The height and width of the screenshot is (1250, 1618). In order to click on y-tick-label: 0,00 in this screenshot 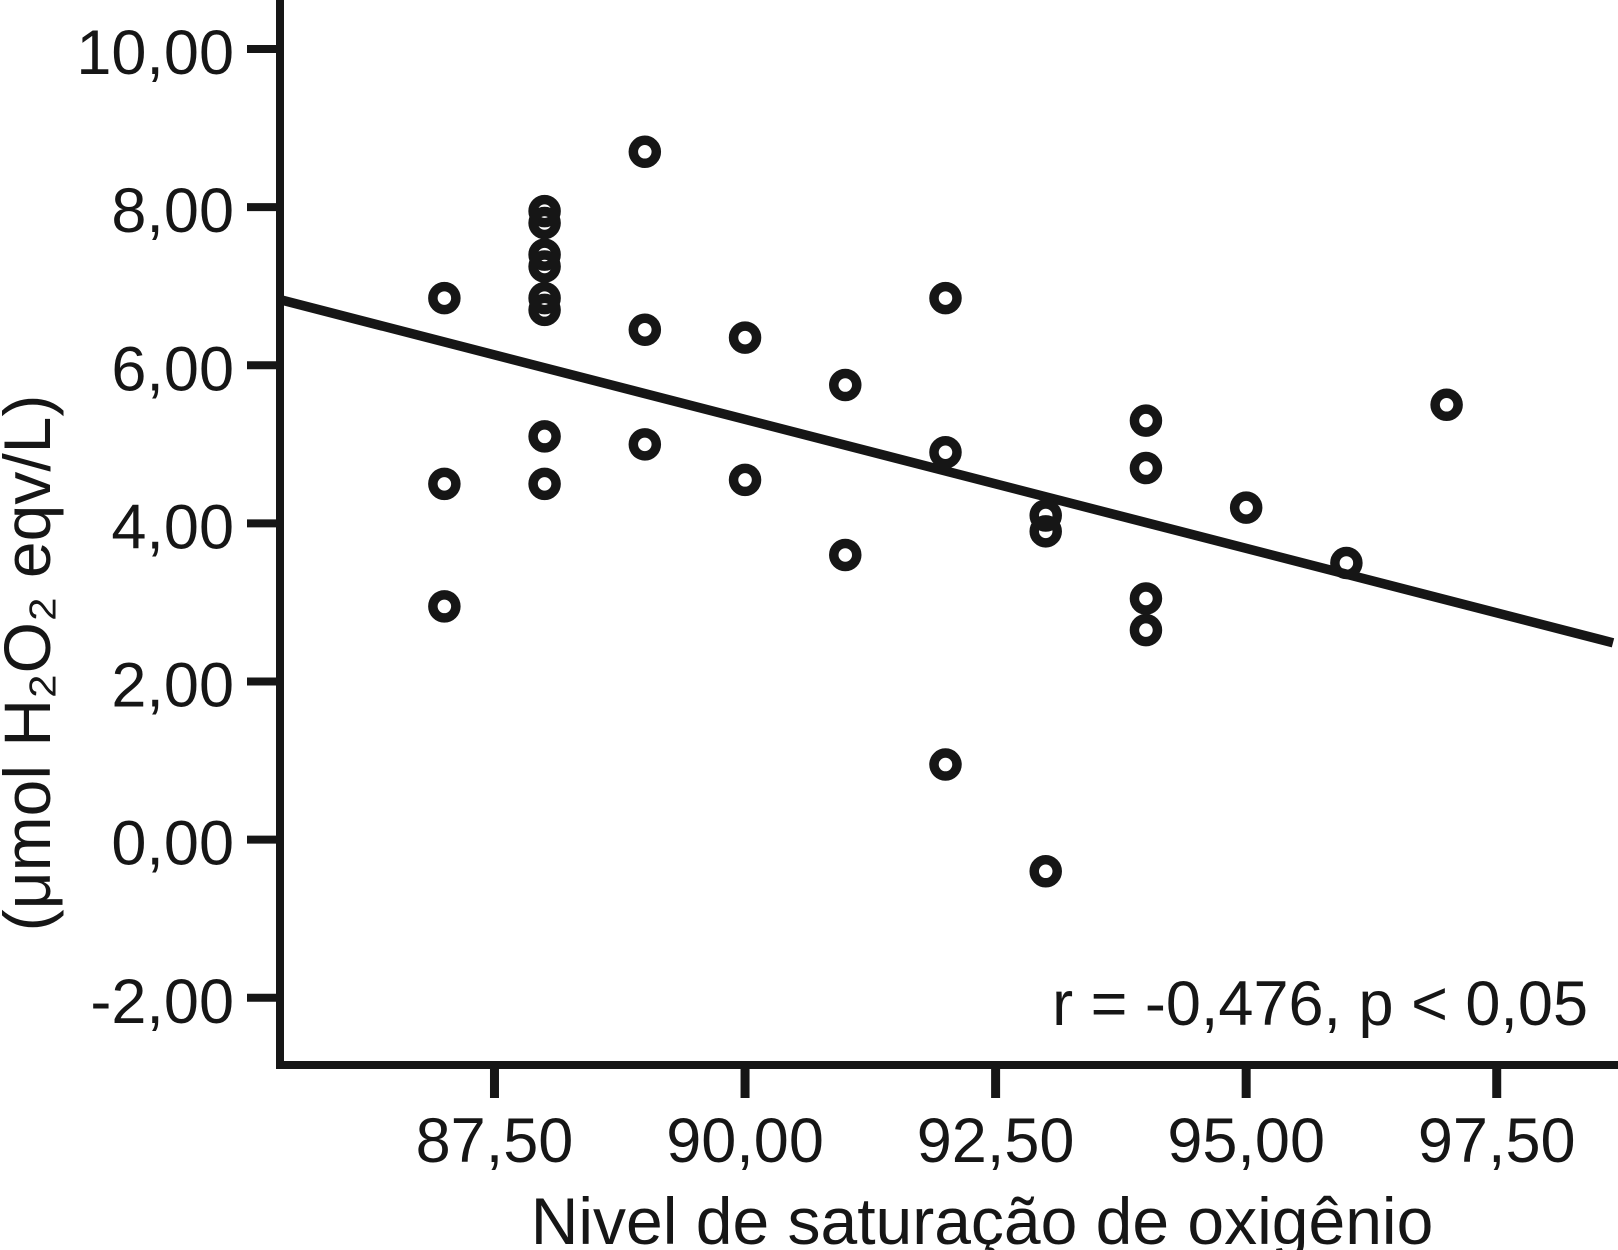, I will do `click(172, 844)`.